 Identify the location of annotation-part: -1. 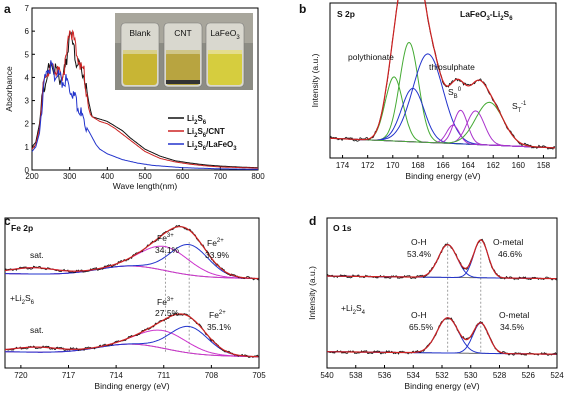
(524, 104).